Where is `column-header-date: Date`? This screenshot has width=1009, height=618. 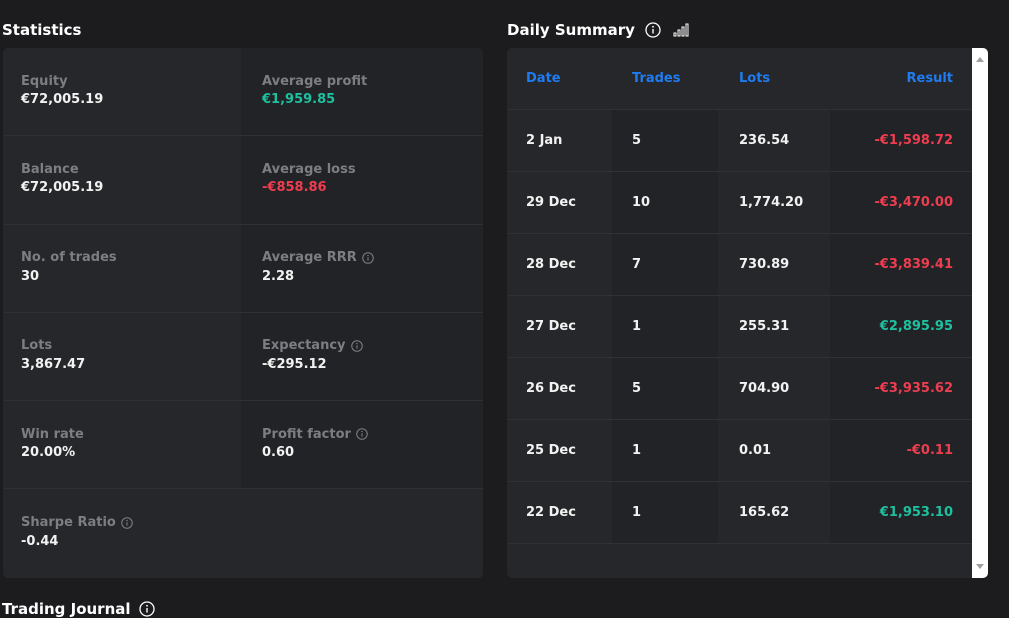
column-header-date: Date is located at coordinates (543, 78).